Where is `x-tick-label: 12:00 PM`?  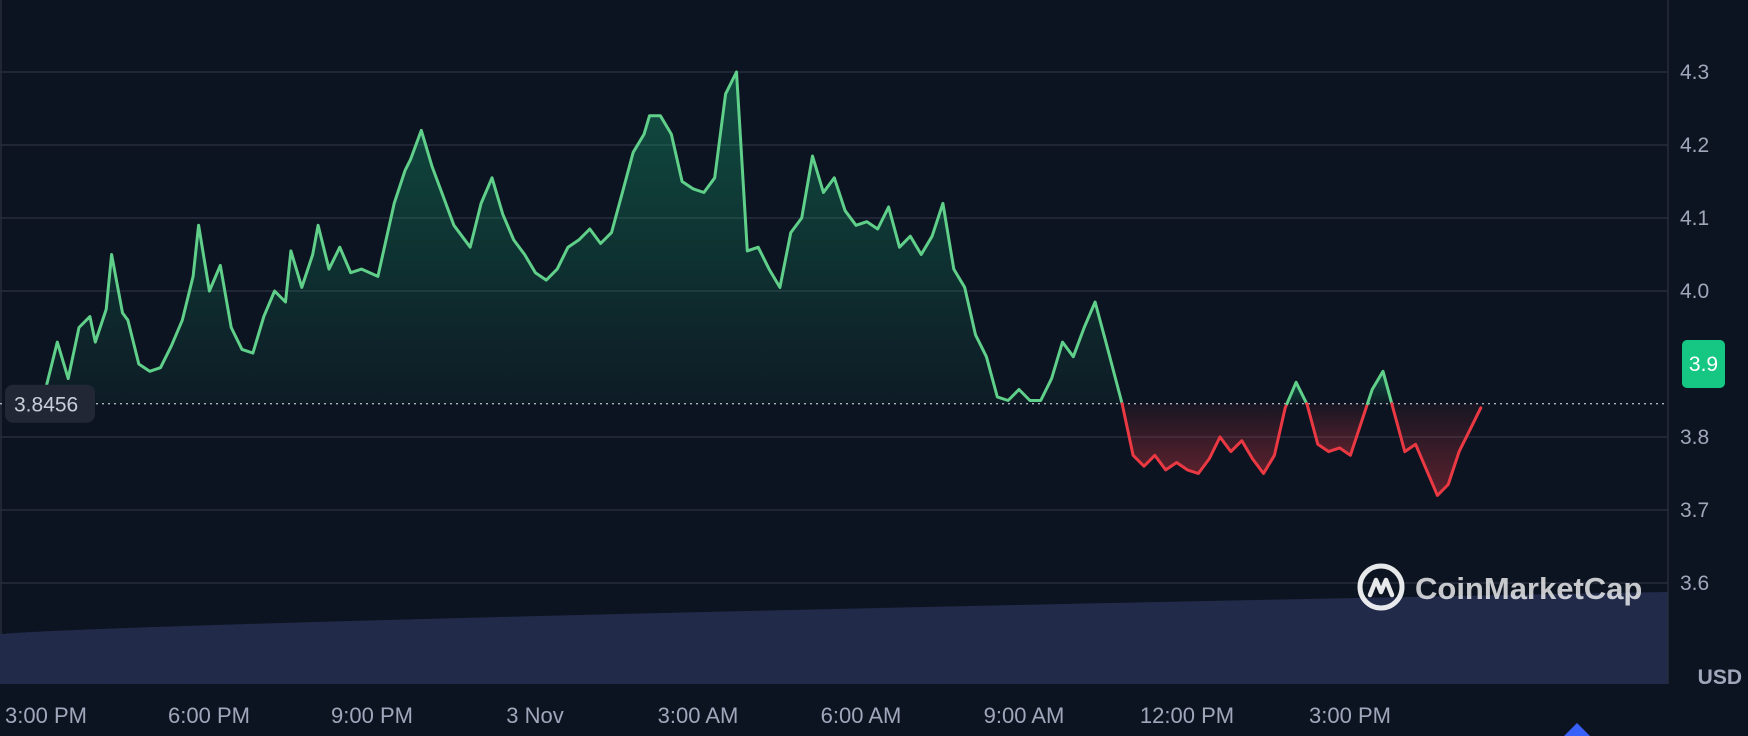
x-tick-label: 12:00 PM is located at coordinates (1187, 715).